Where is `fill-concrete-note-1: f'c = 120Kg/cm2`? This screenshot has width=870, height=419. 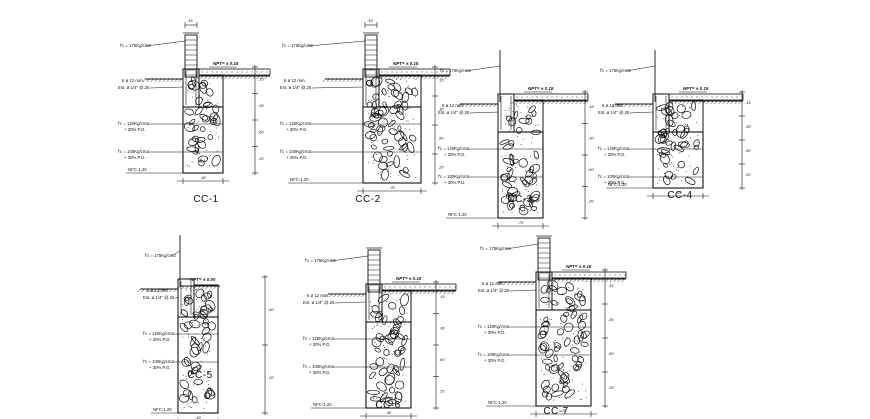 fill-concrete-note-1: f'c = 120Kg/cm2 is located at coordinates (158, 333).